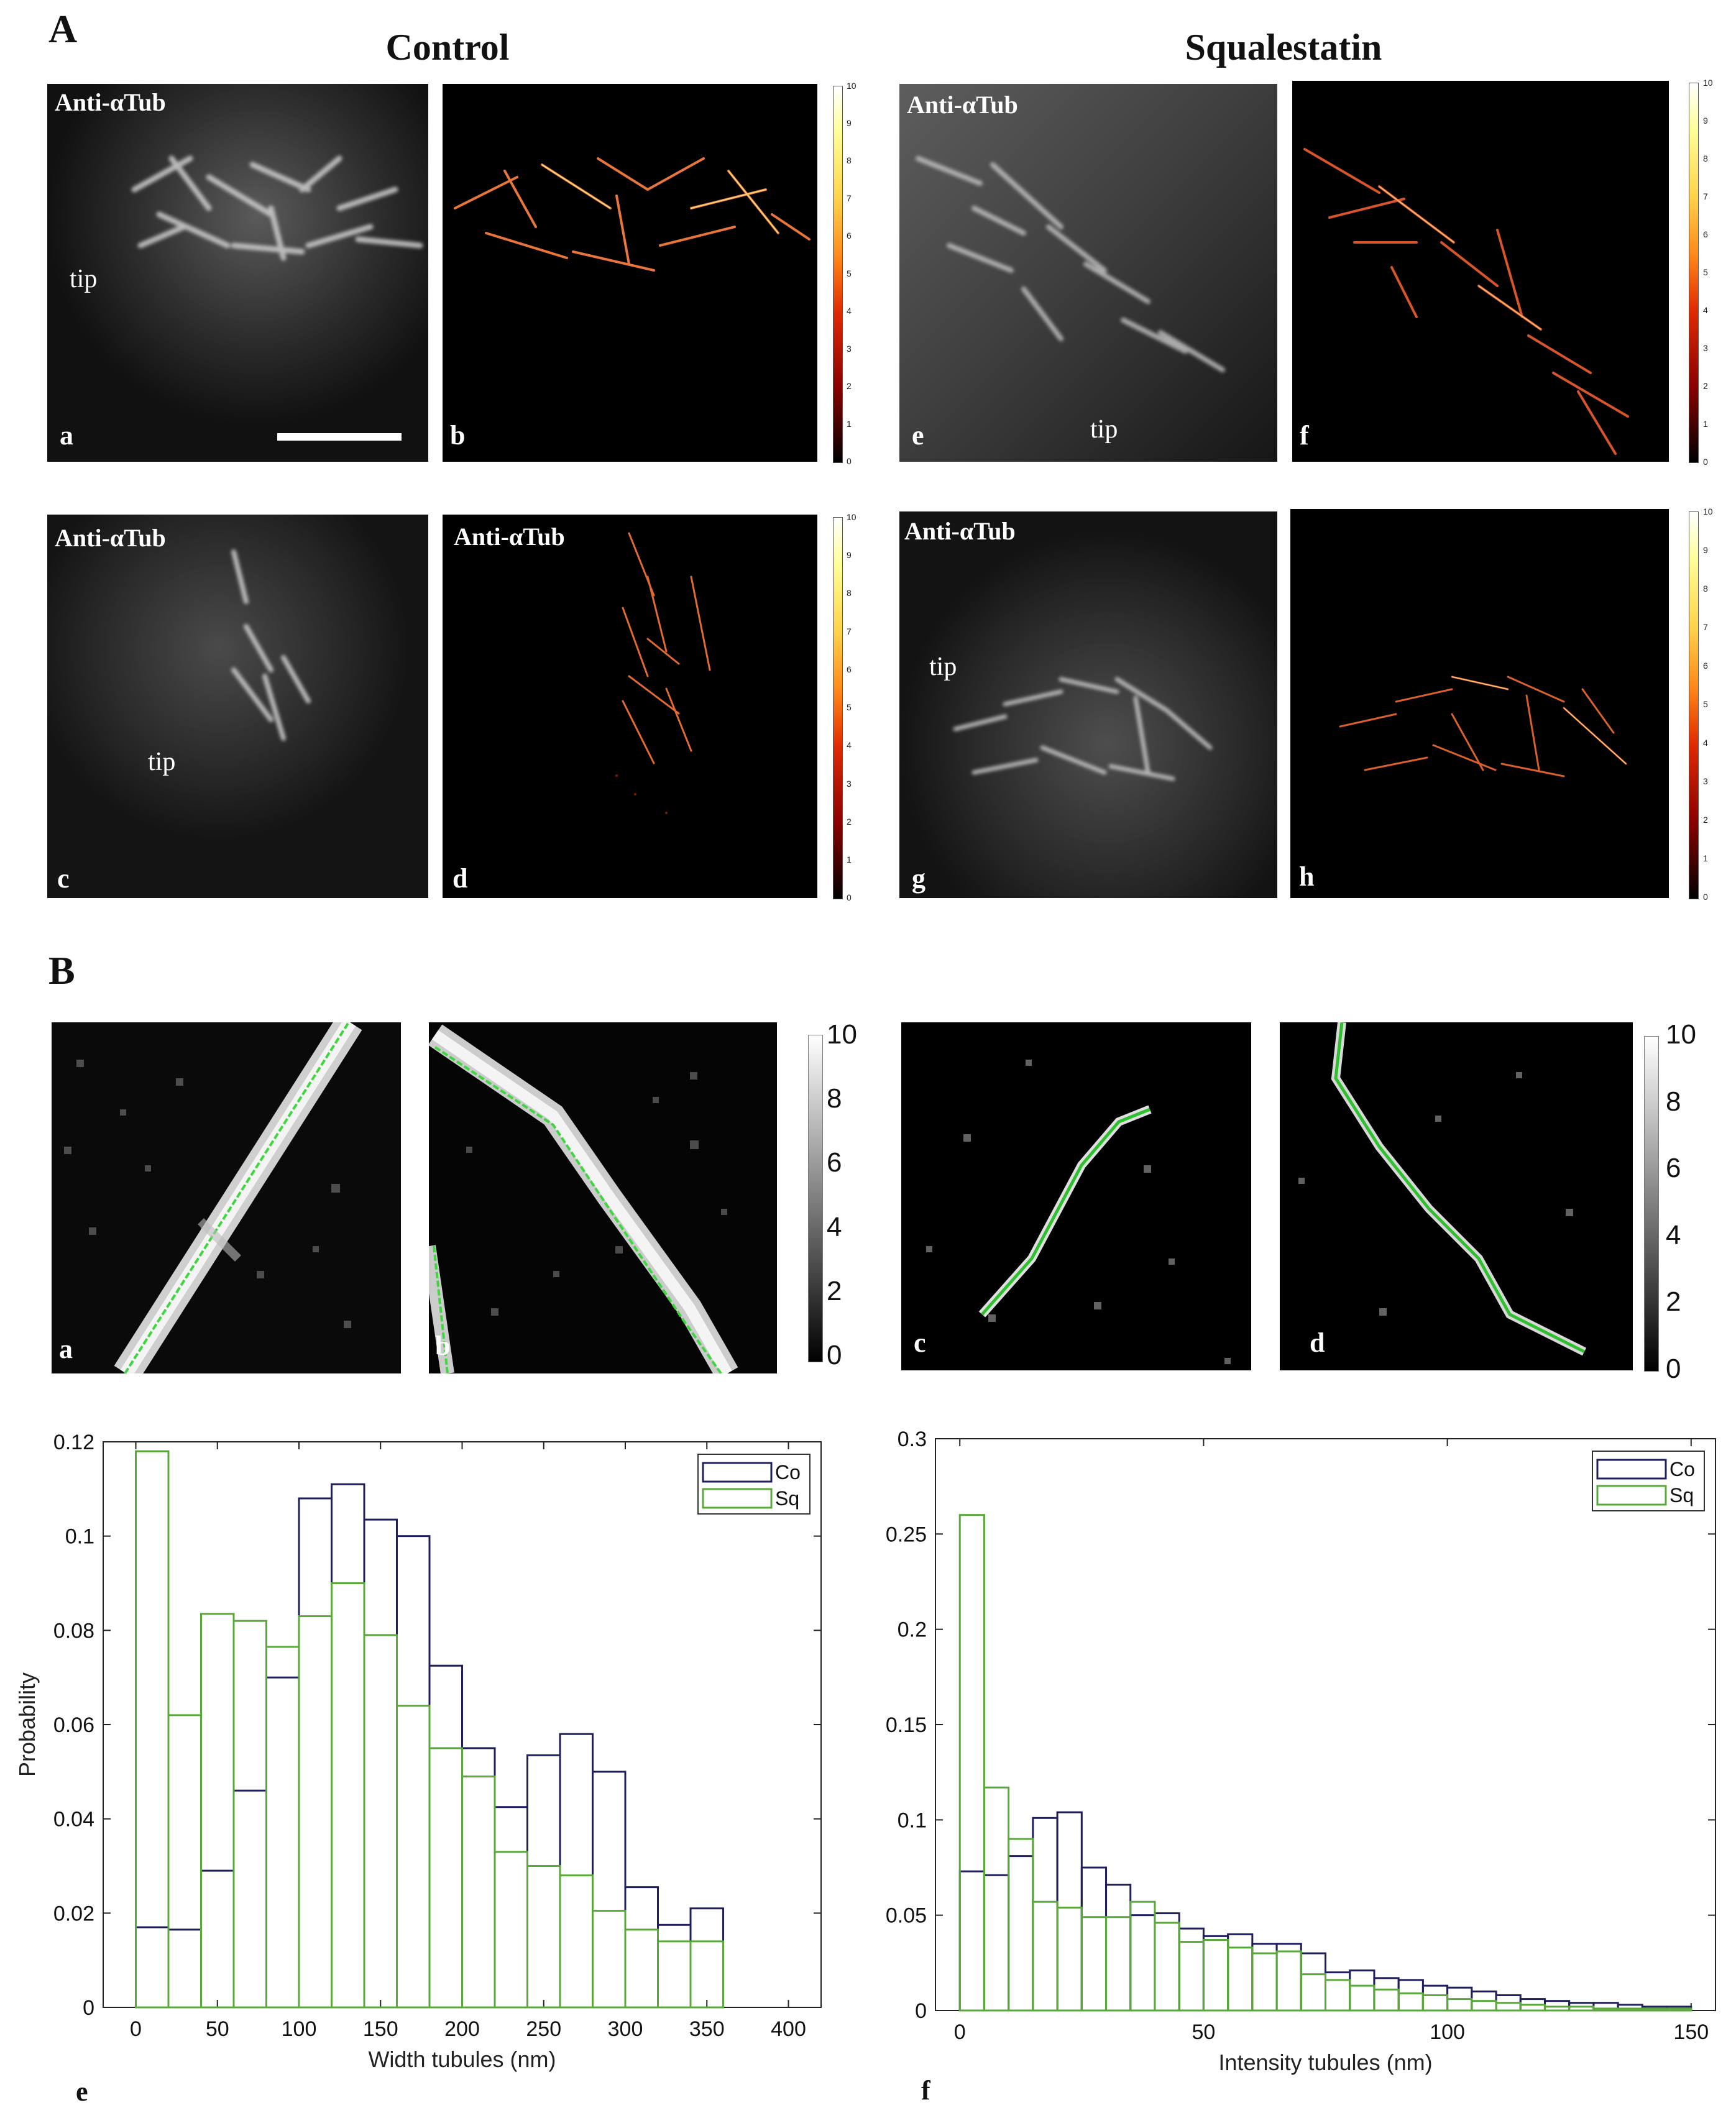  What do you see at coordinates (1691, 2032) in the screenshot?
I see `x-tick-label: 150` at bounding box center [1691, 2032].